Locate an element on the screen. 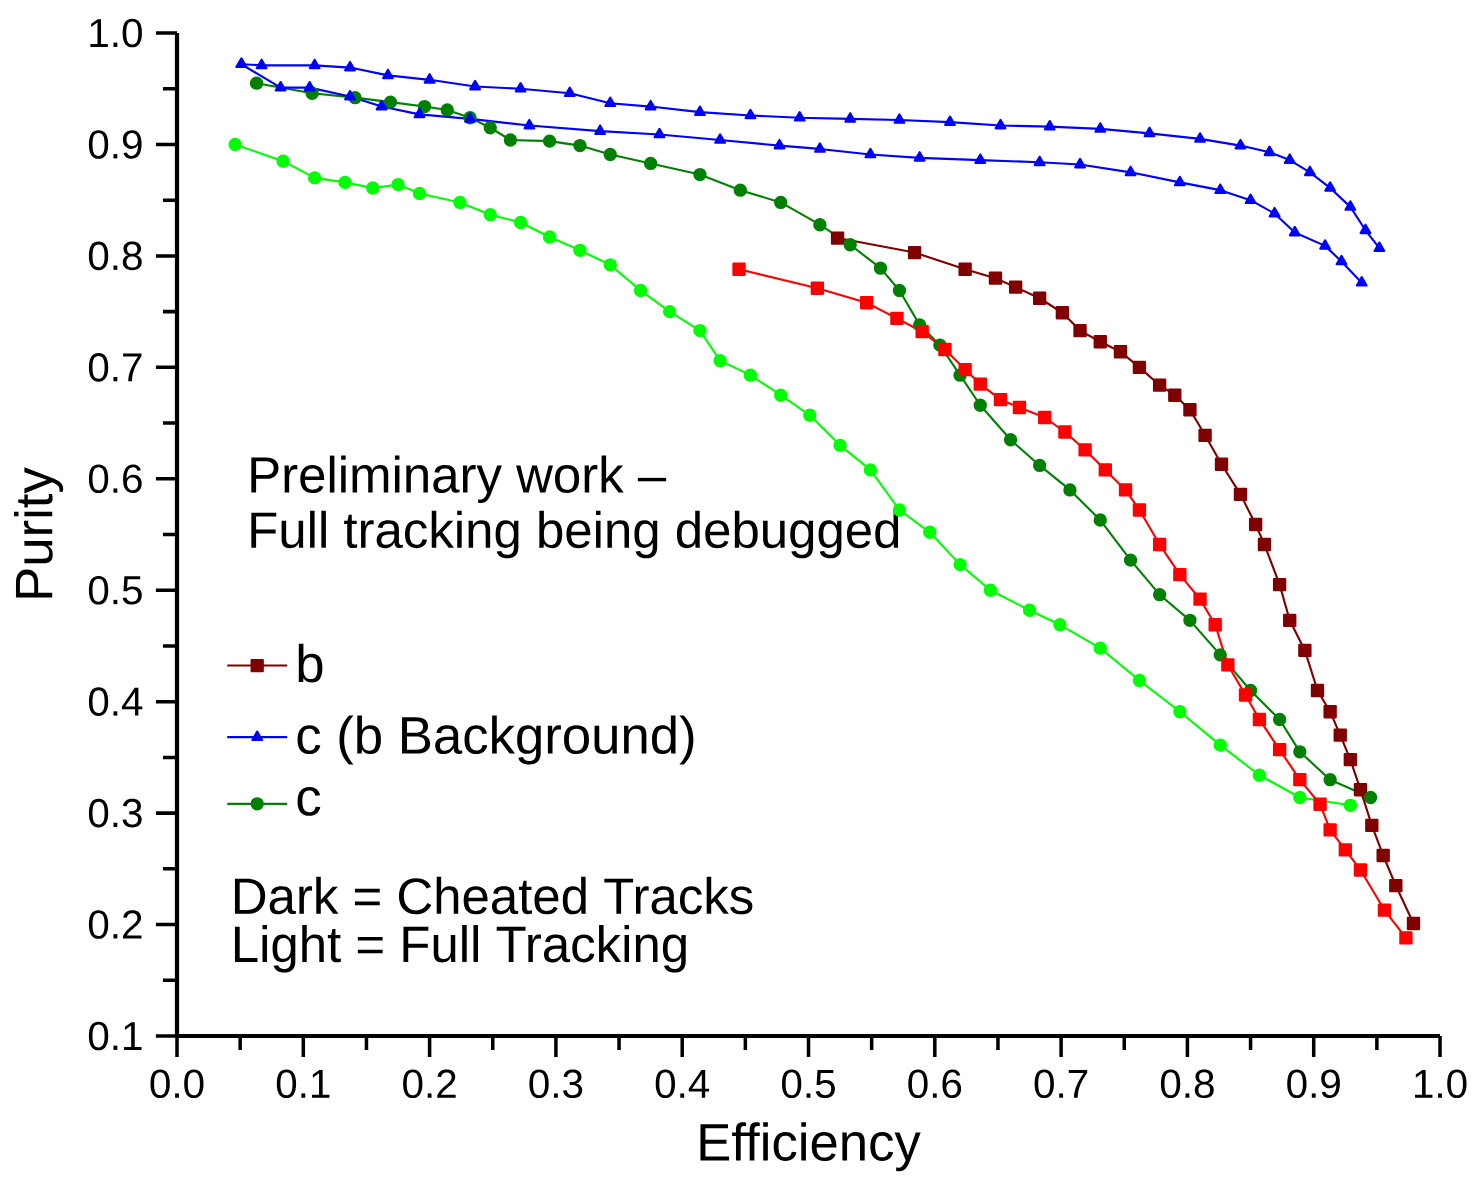 The height and width of the screenshot is (1189, 1472). y-tick-label: 0.8 is located at coordinates (115, 256).